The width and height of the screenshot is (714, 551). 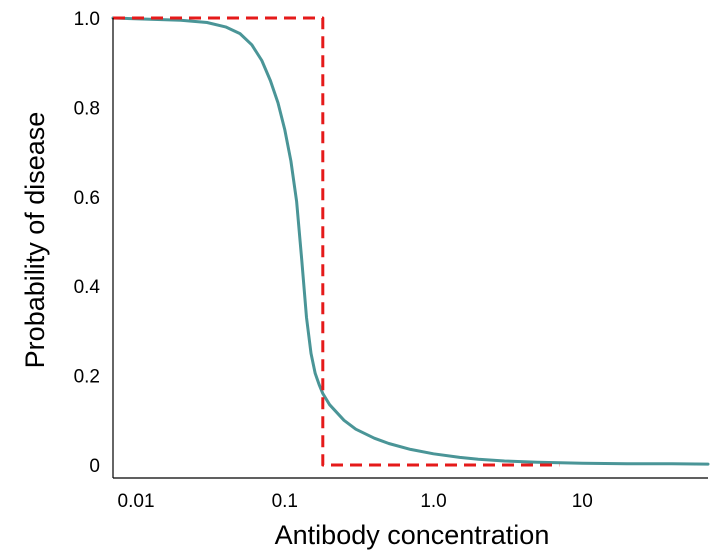 What do you see at coordinates (582, 501) in the screenshot?
I see `x-tick-label: 10` at bounding box center [582, 501].